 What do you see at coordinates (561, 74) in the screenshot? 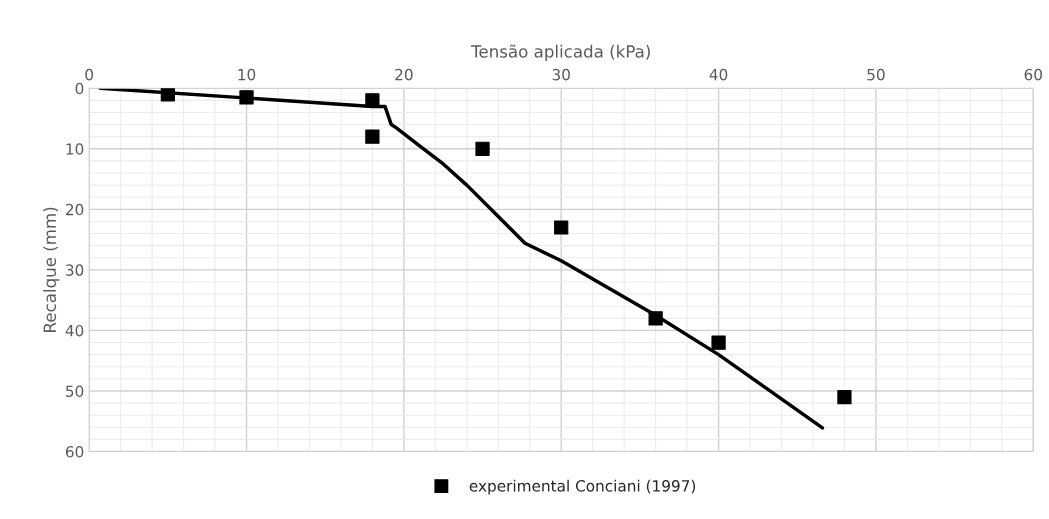
I see `x-tick-label: 30` at bounding box center [561, 74].